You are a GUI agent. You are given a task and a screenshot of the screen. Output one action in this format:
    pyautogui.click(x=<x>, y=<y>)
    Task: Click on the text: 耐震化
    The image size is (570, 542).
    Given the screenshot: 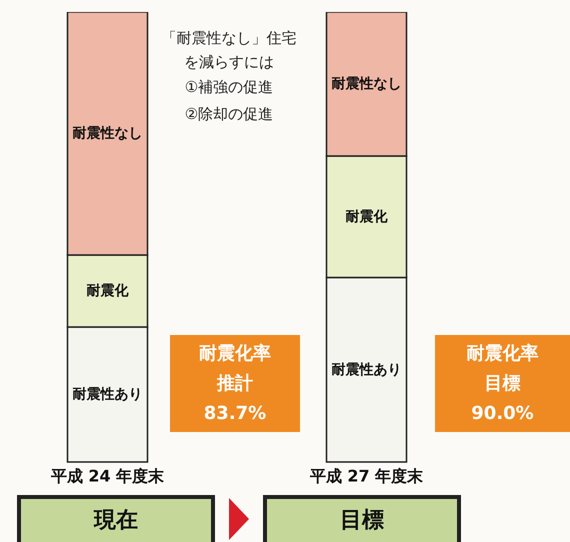 What is the action you would take?
    pyautogui.click(x=367, y=216)
    